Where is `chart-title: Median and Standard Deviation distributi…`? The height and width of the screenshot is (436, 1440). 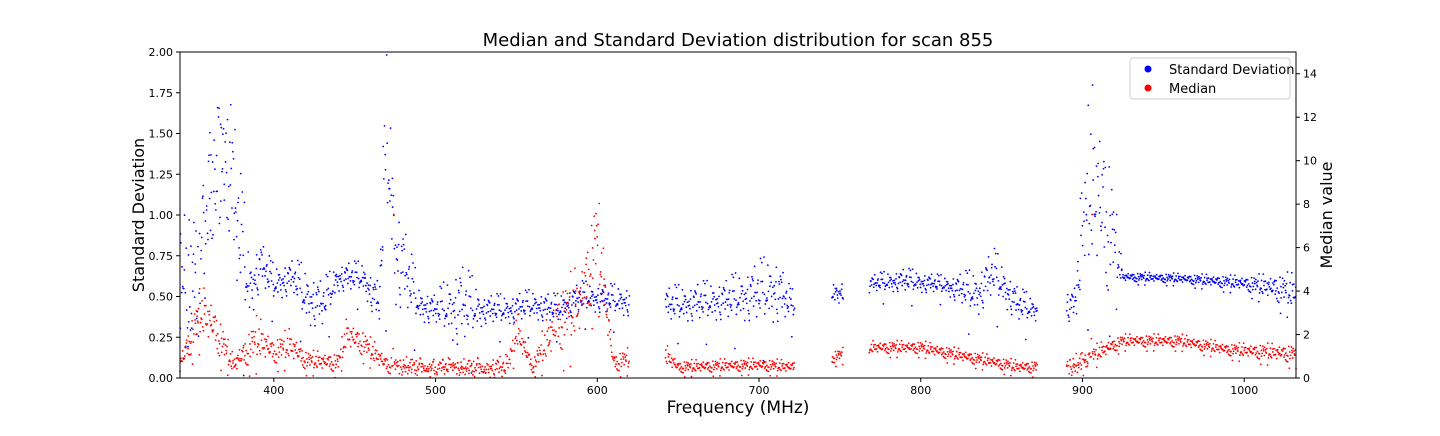 chart-title: Median and Standard Deviation distributi… is located at coordinates (738, 40).